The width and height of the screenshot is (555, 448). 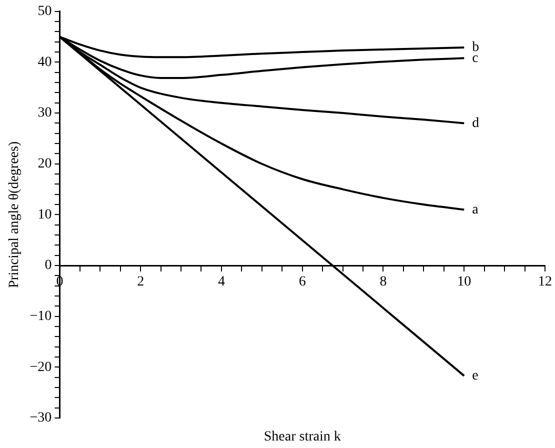 What do you see at coordinates (41, 316) in the screenshot?
I see `y-tick-label: −10` at bounding box center [41, 316].